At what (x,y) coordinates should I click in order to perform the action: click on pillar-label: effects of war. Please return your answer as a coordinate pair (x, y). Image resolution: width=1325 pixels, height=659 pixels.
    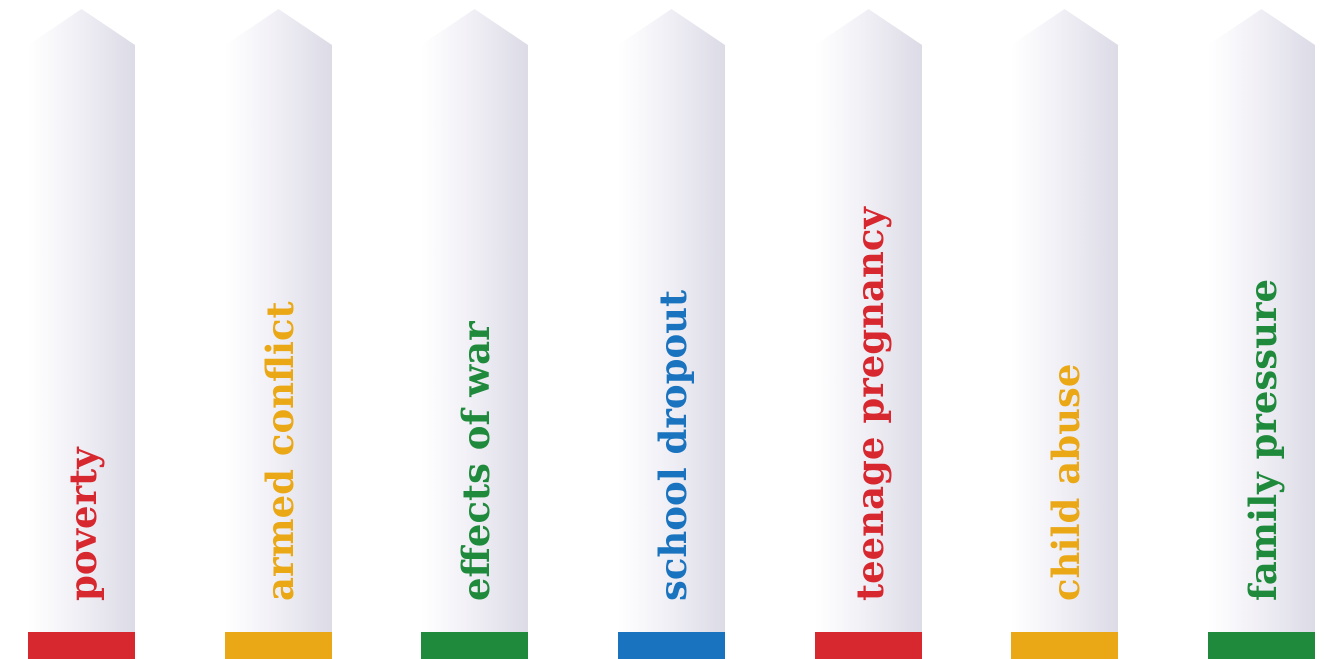
    Looking at the image, I should click on (476, 461).